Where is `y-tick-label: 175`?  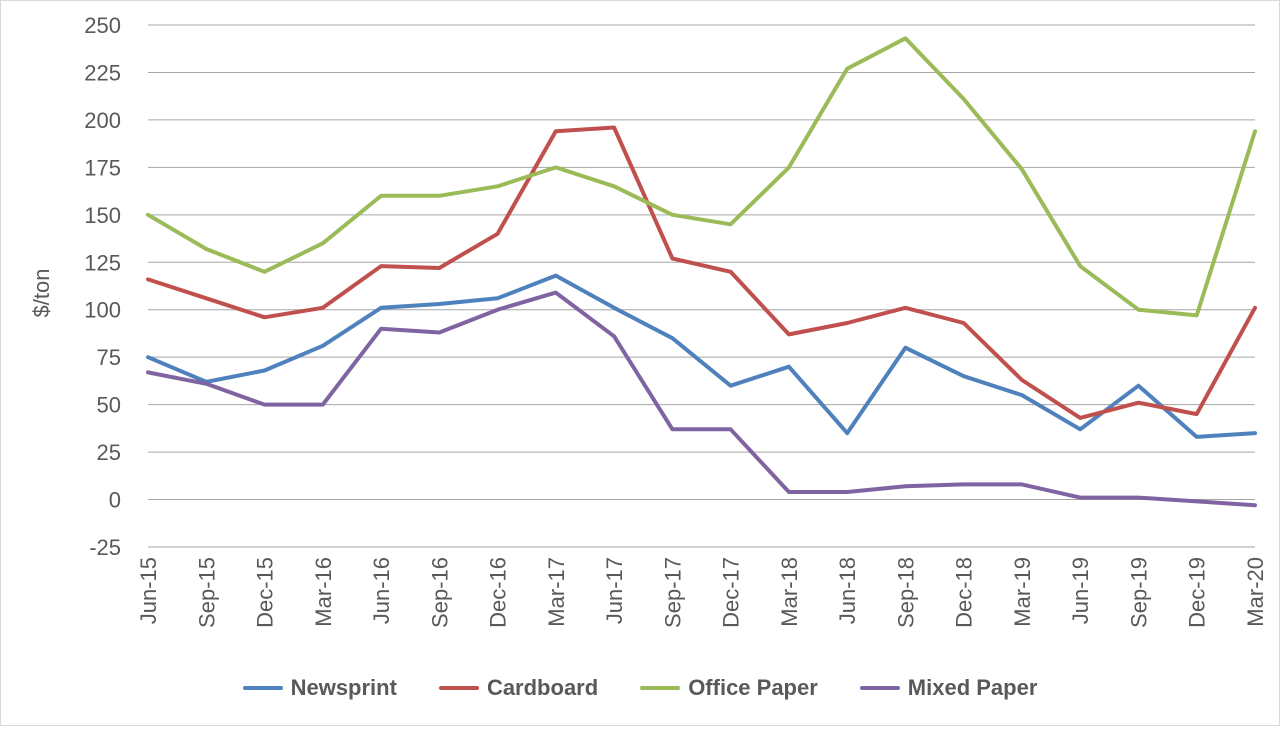
y-tick-label: 175 is located at coordinates (102, 167).